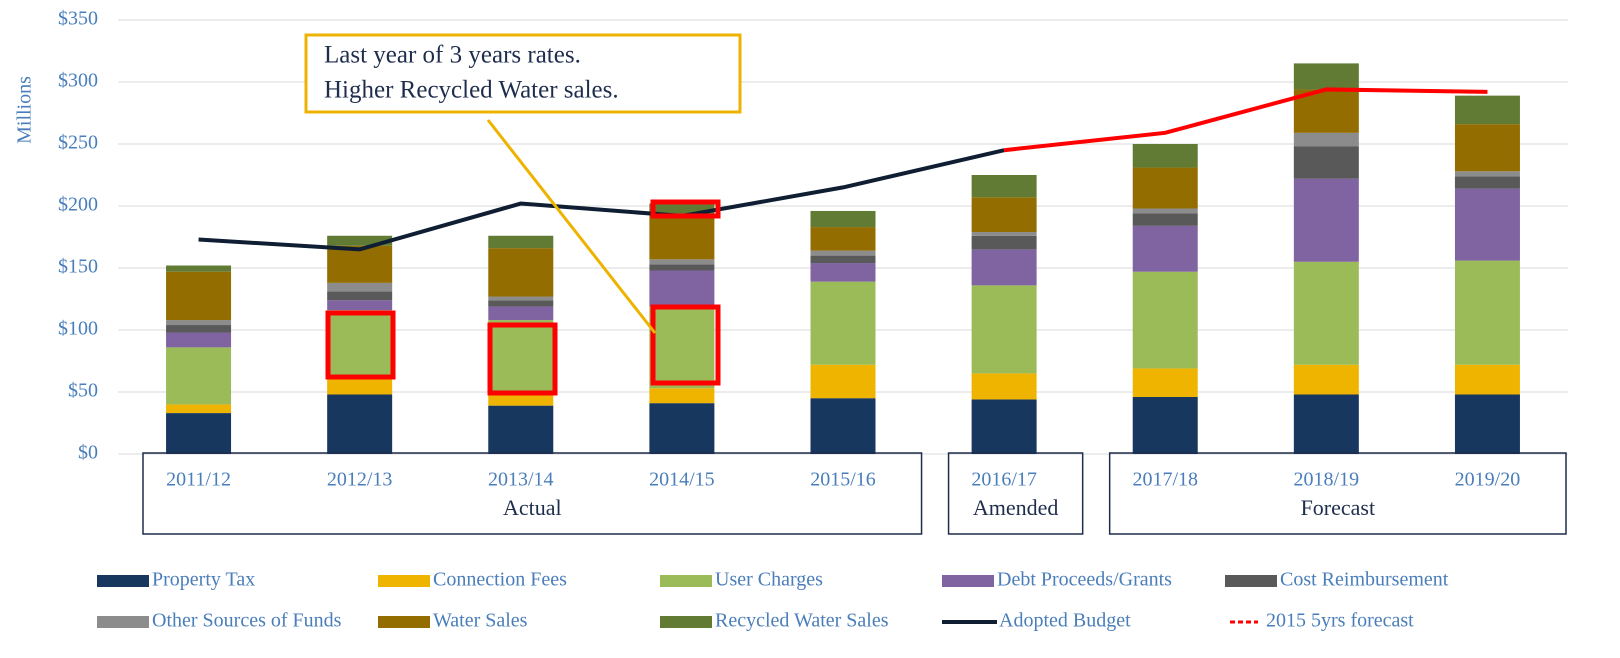 The height and width of the screenshot is (658, 1620). What do you see at coordinates (360, 480) in the screenshot?
I see `x-tick-label: 2012/13` at bounding box center [360, 480].